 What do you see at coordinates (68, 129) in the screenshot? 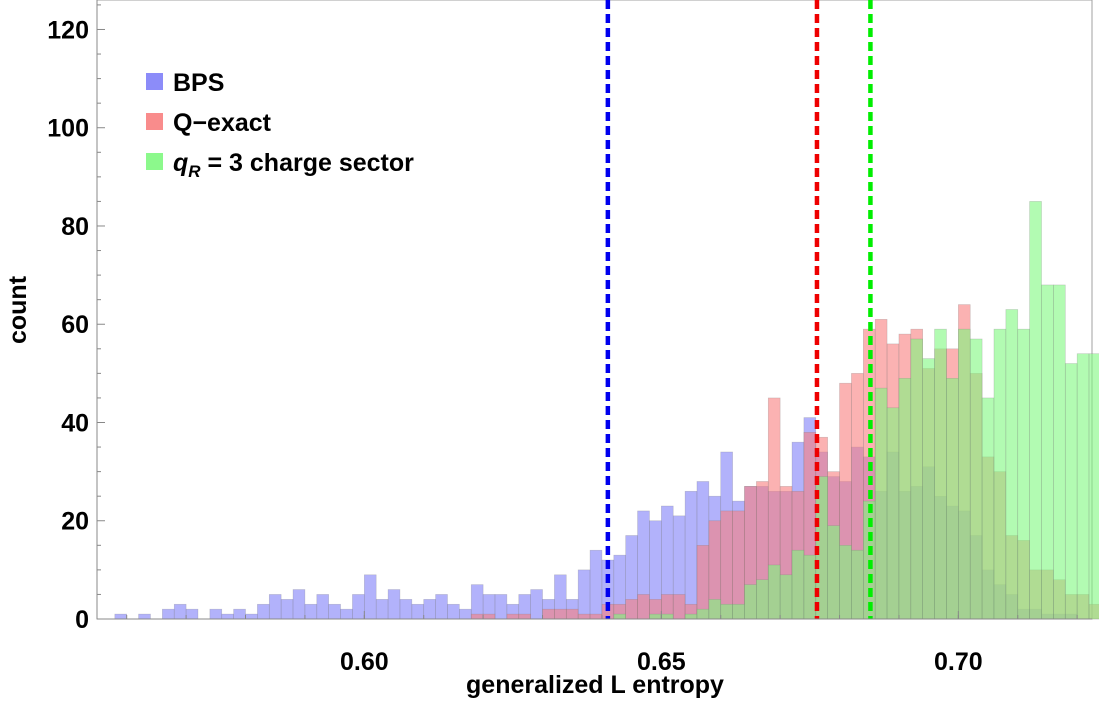
I see `y-tick-label: 100` at bounding box center [68, 129].